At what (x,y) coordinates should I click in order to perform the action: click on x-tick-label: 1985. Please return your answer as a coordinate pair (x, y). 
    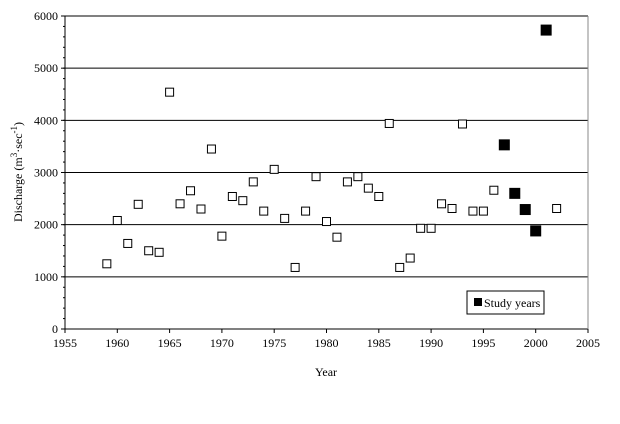
    Looking at the image, I should click on (379, 343).